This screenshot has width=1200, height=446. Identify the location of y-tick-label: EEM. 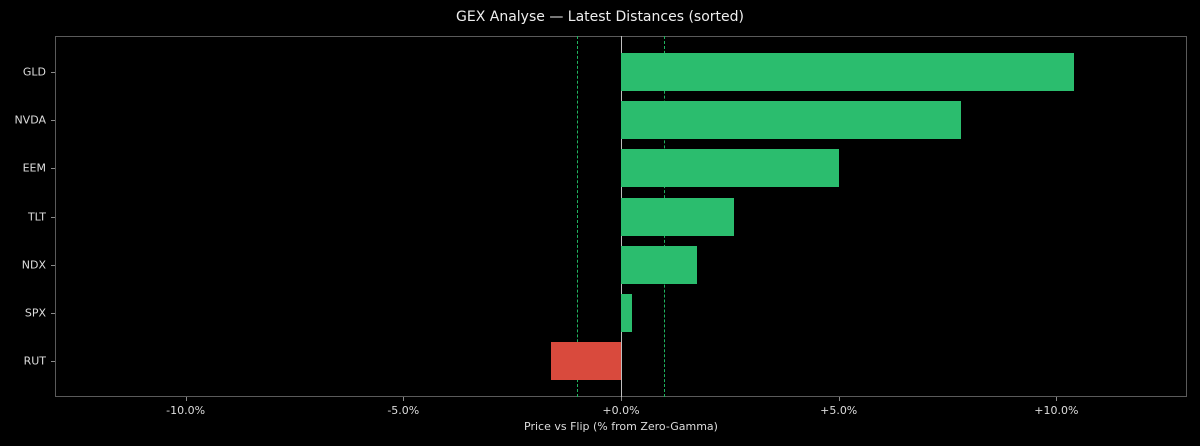
(34, 168).